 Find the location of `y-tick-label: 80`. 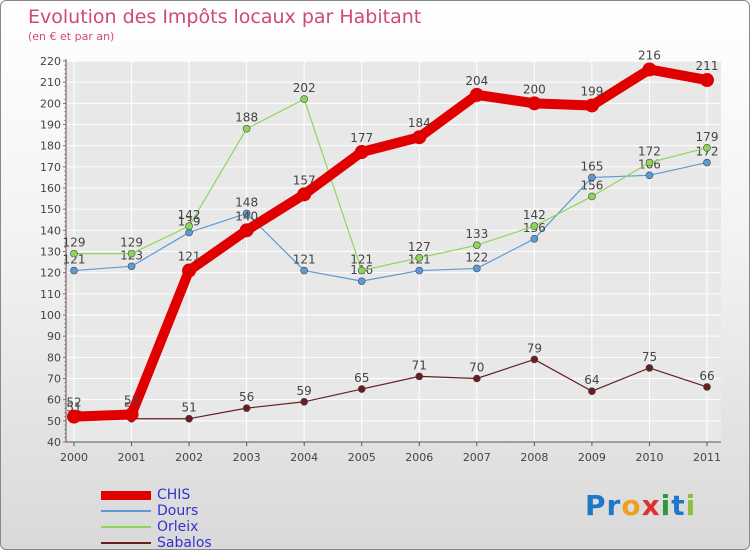

y-tick-label: 80 is located at coordinates (54, 357).